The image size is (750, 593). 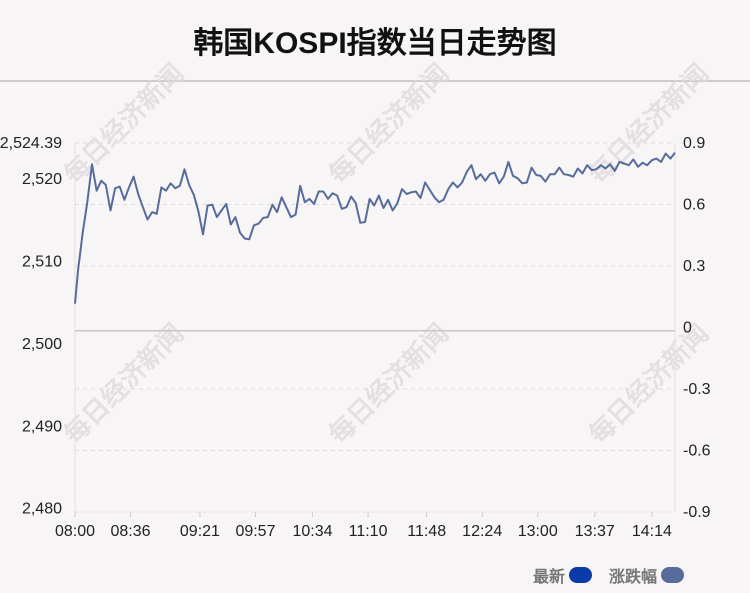 I want to click on x-tick-label: 14:14, so click(x=652, y=531).